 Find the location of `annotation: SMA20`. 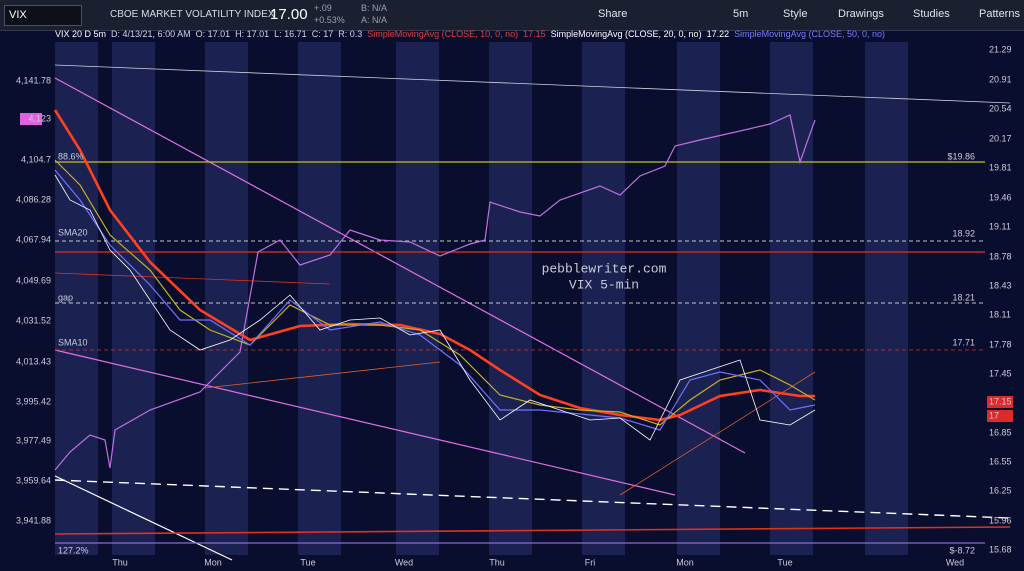

annotation: SMA20 is located at coordinates (73, 232).